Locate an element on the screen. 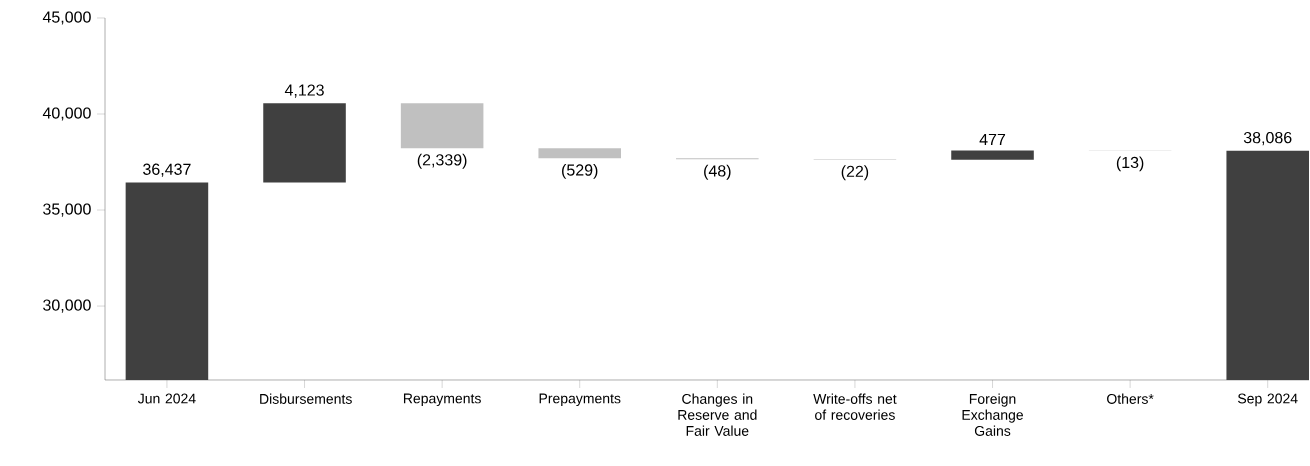 The width and height of the screenshot is (1310, 466). x-tick-label: Changes in Reserve and Fair Value is located at coordinates (717, 414).